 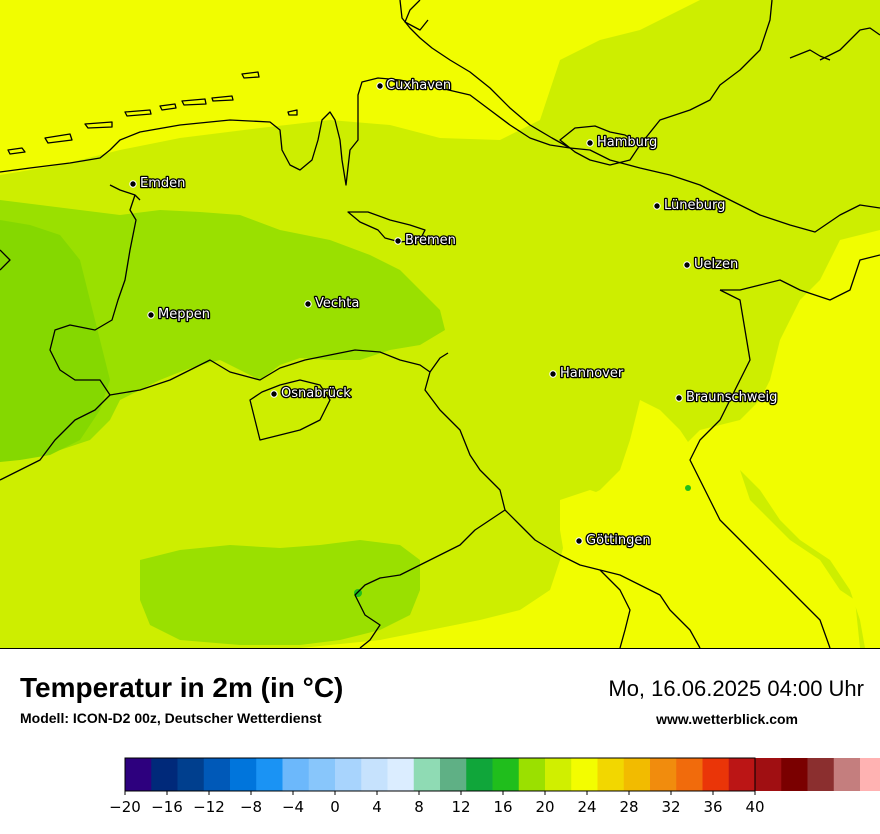 I want to click on color-legend: −20 −16 −12 −8 −4 0 4 8 12 16 20 24 28 32 36 40, so click(x=440, y=791).